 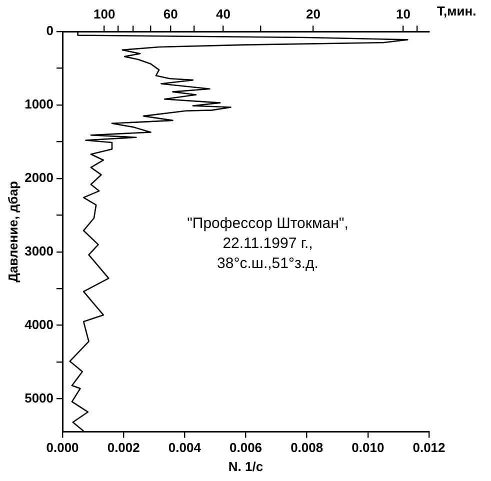 What do you see at coordinates (245, 448) in the screenshot?
I see `x-tick-label: 0.006` at bounding box center [245, 448].